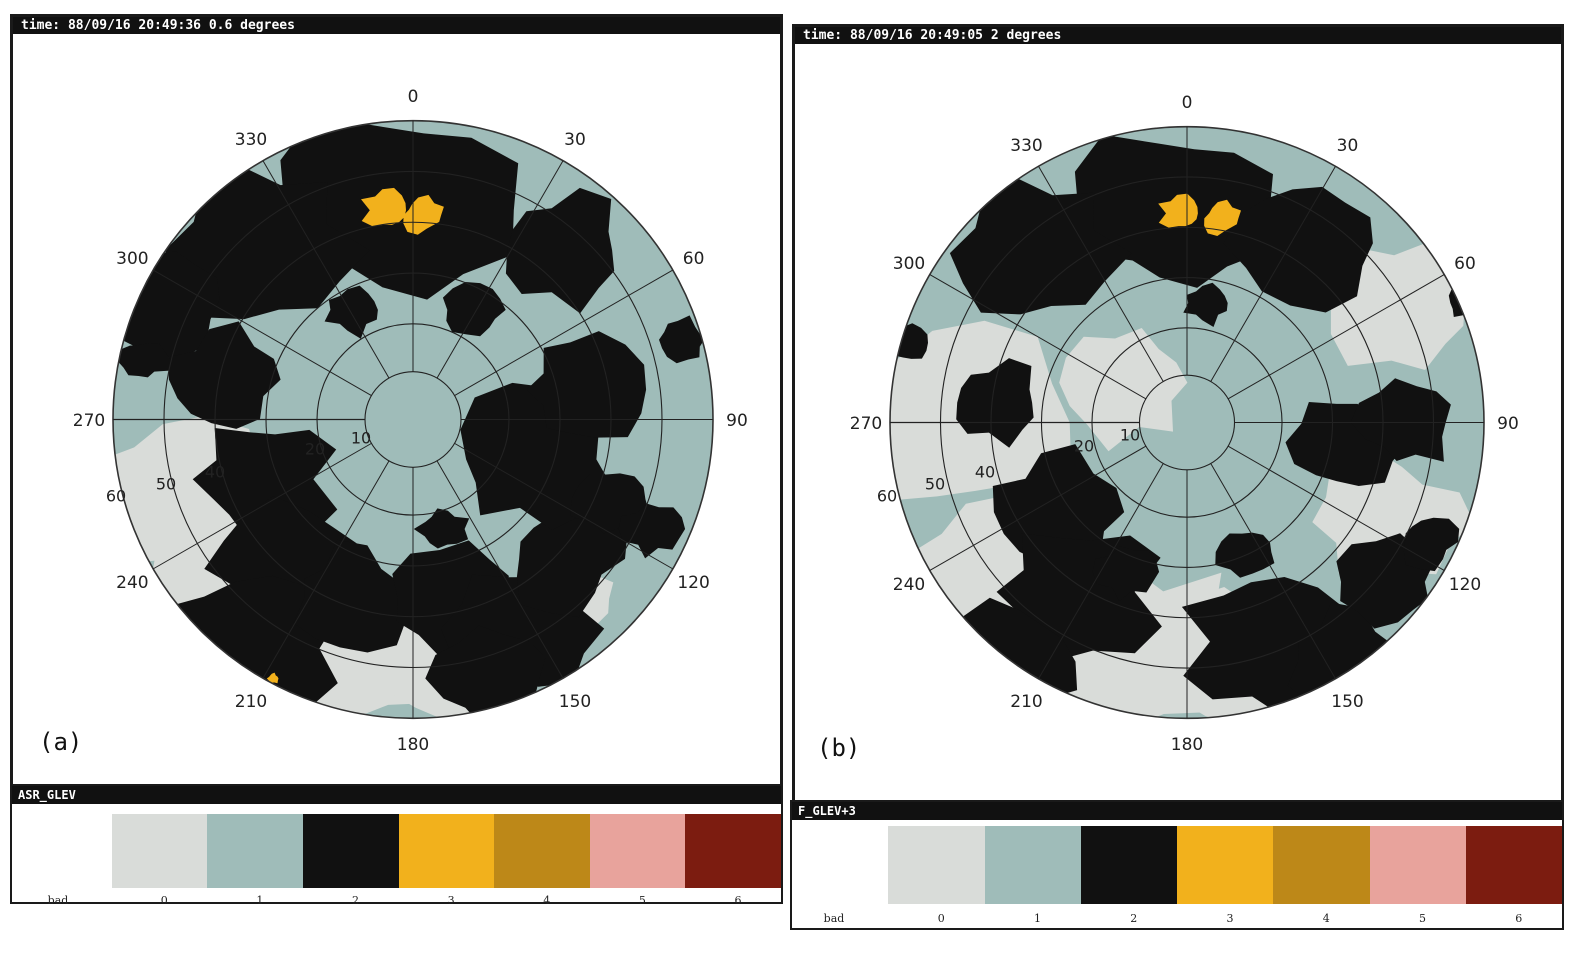 This screenshot has width=1588, height=953. Describe the element at coordinates (396, 25) in the screenshot. I see `panel-a-title-bar: time: 88/09/16 20:49:36 0.6 degrees` at that location.